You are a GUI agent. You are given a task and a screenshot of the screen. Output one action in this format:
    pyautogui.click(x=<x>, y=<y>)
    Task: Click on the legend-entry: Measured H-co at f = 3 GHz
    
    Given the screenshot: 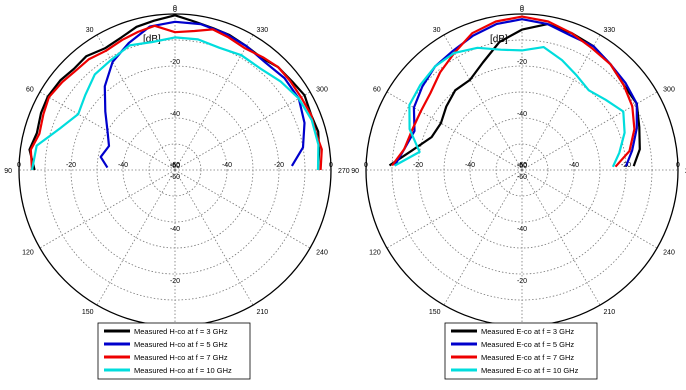 What is the action you would take?
    pyautogui.click(x=181, y=331)
    